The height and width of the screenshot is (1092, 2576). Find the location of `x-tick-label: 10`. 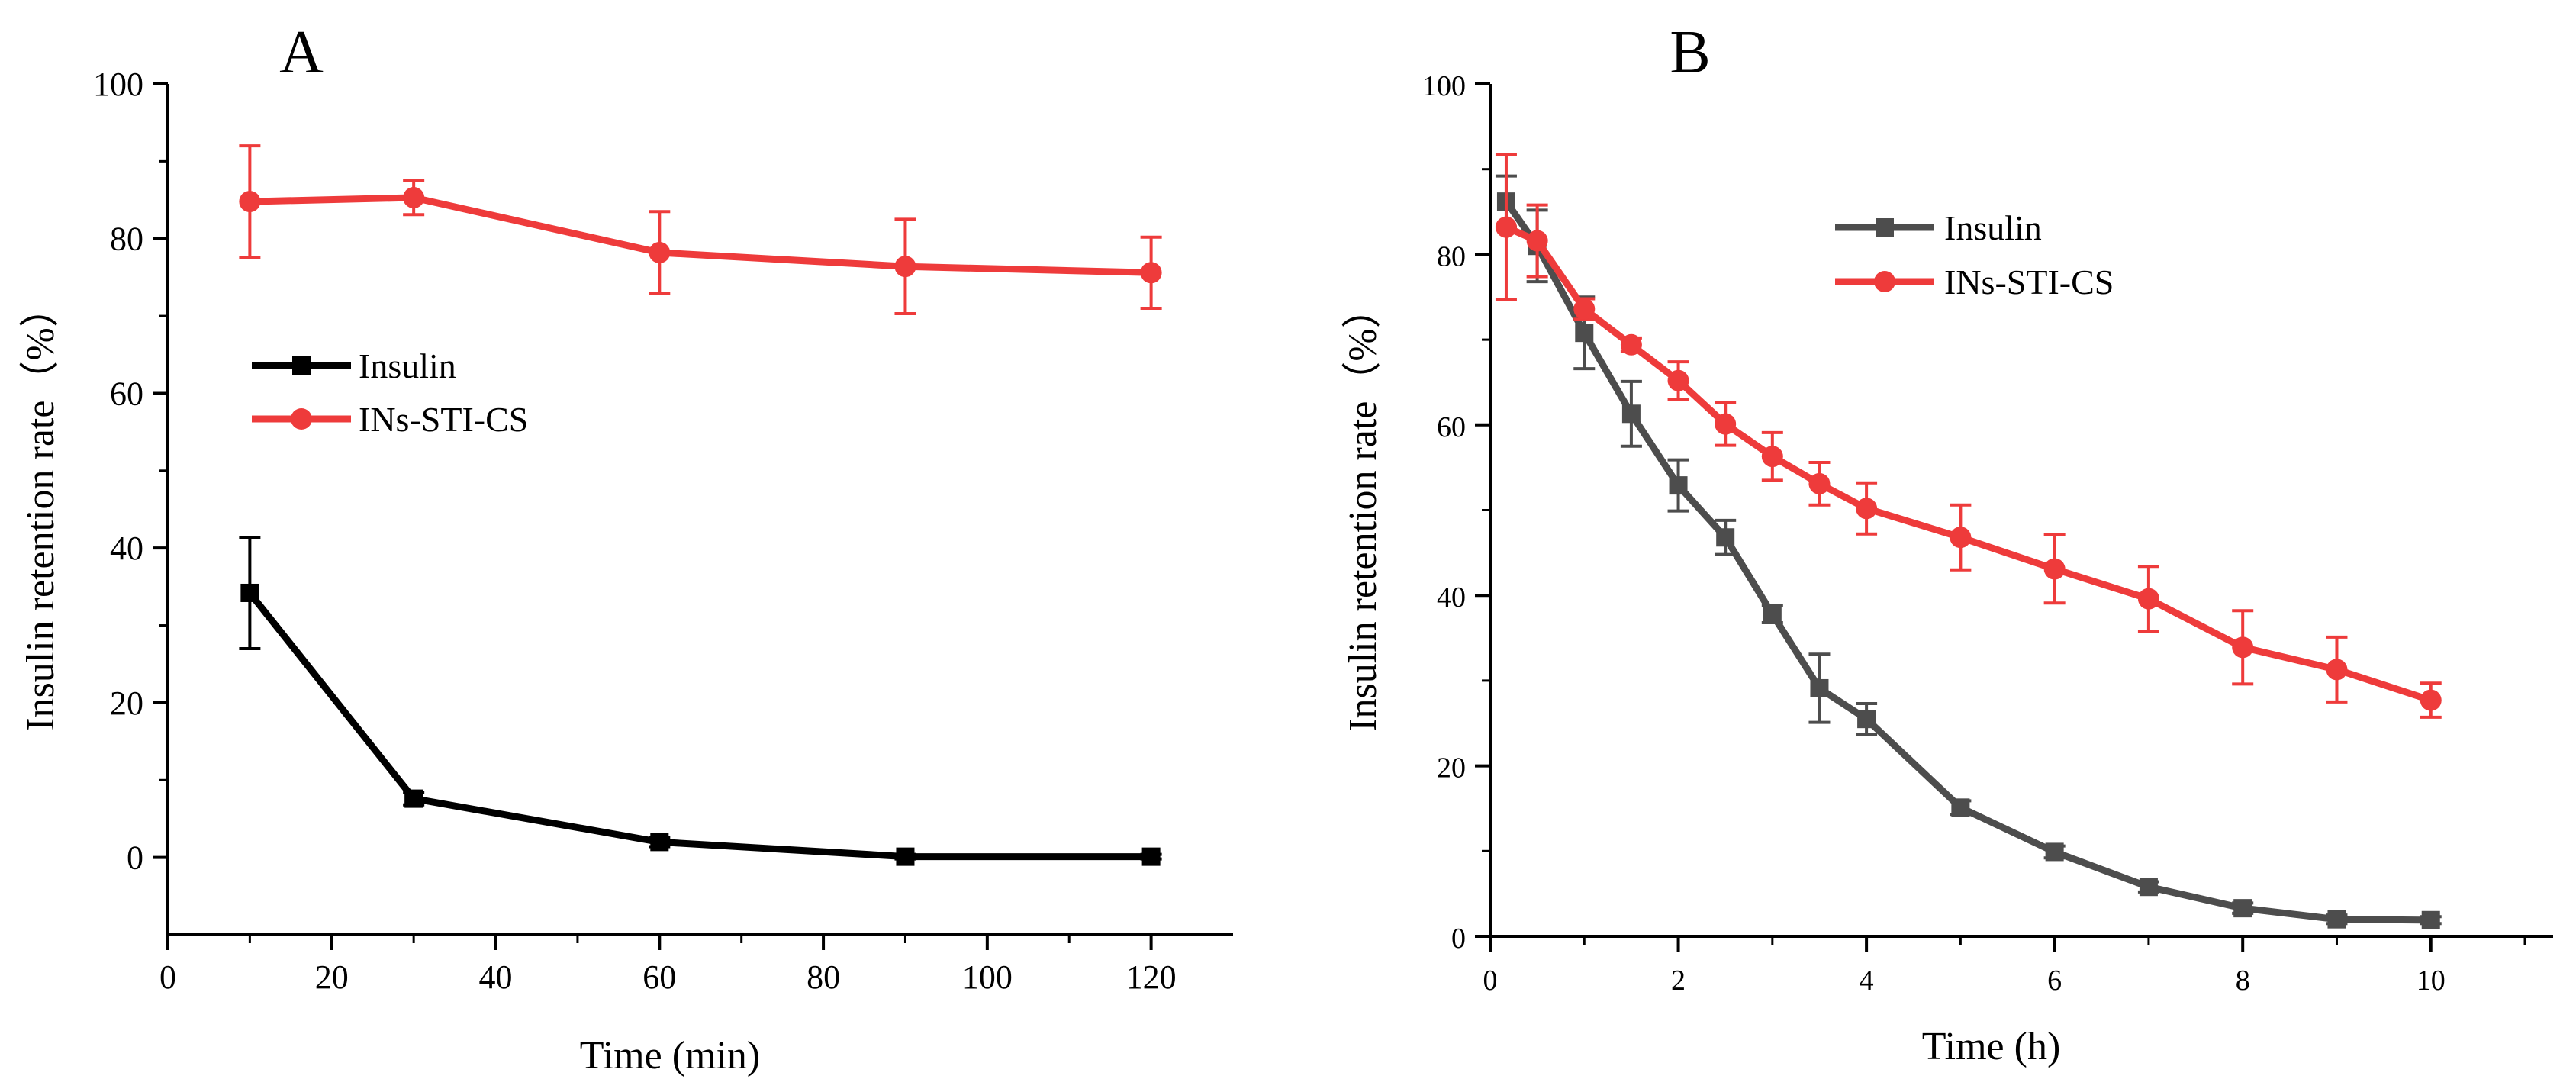

x-tick-label: 10 is located at coordinates (2431, 981).